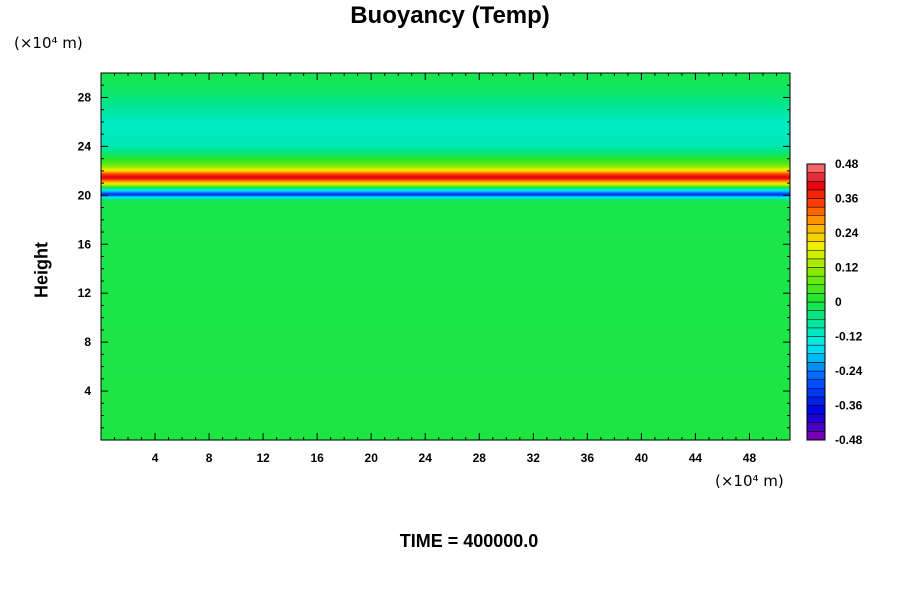  What do you see at coordinates (85, 97) in the screenshot?
I see `y-tick-label: 28` at bounding box center [85, 97].